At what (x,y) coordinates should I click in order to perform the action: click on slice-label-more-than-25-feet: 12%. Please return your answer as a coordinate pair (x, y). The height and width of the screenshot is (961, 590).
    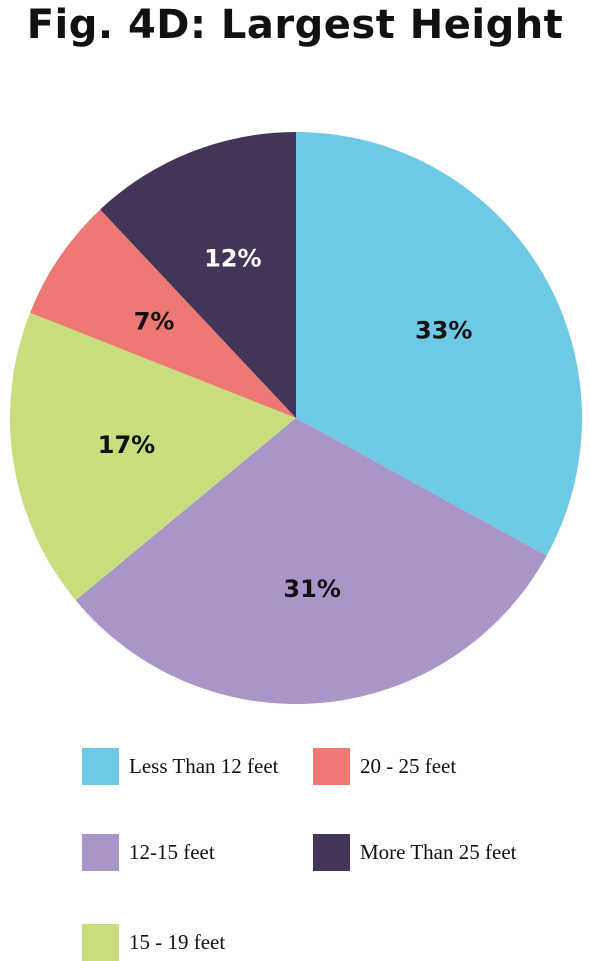
    Looking at the image, I should click on (232, 258).